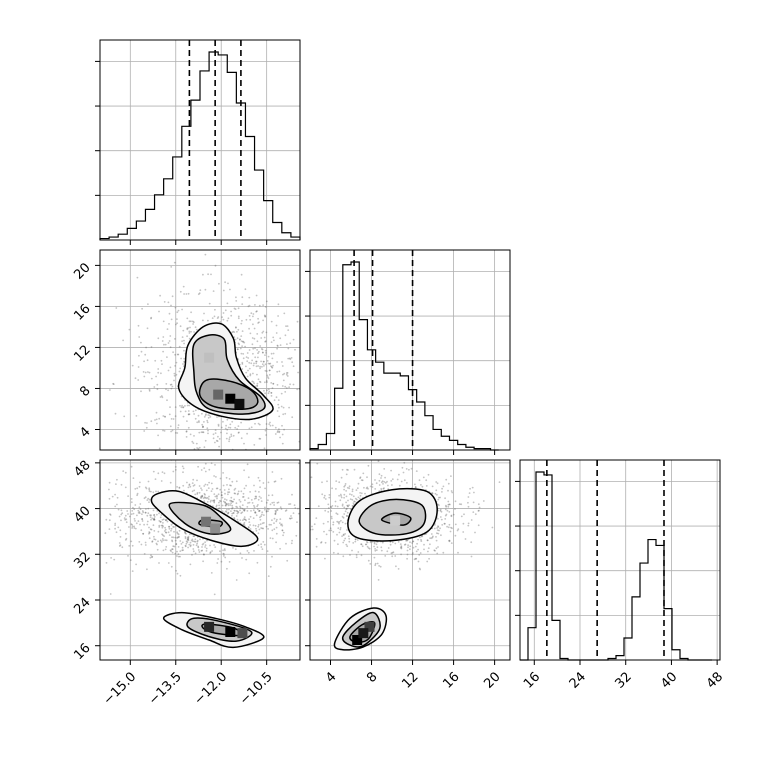  What do you see at coordinates (410, 680) in the screenshot?
I see `x-tick-label: 12` at bounding box center [410, 680].